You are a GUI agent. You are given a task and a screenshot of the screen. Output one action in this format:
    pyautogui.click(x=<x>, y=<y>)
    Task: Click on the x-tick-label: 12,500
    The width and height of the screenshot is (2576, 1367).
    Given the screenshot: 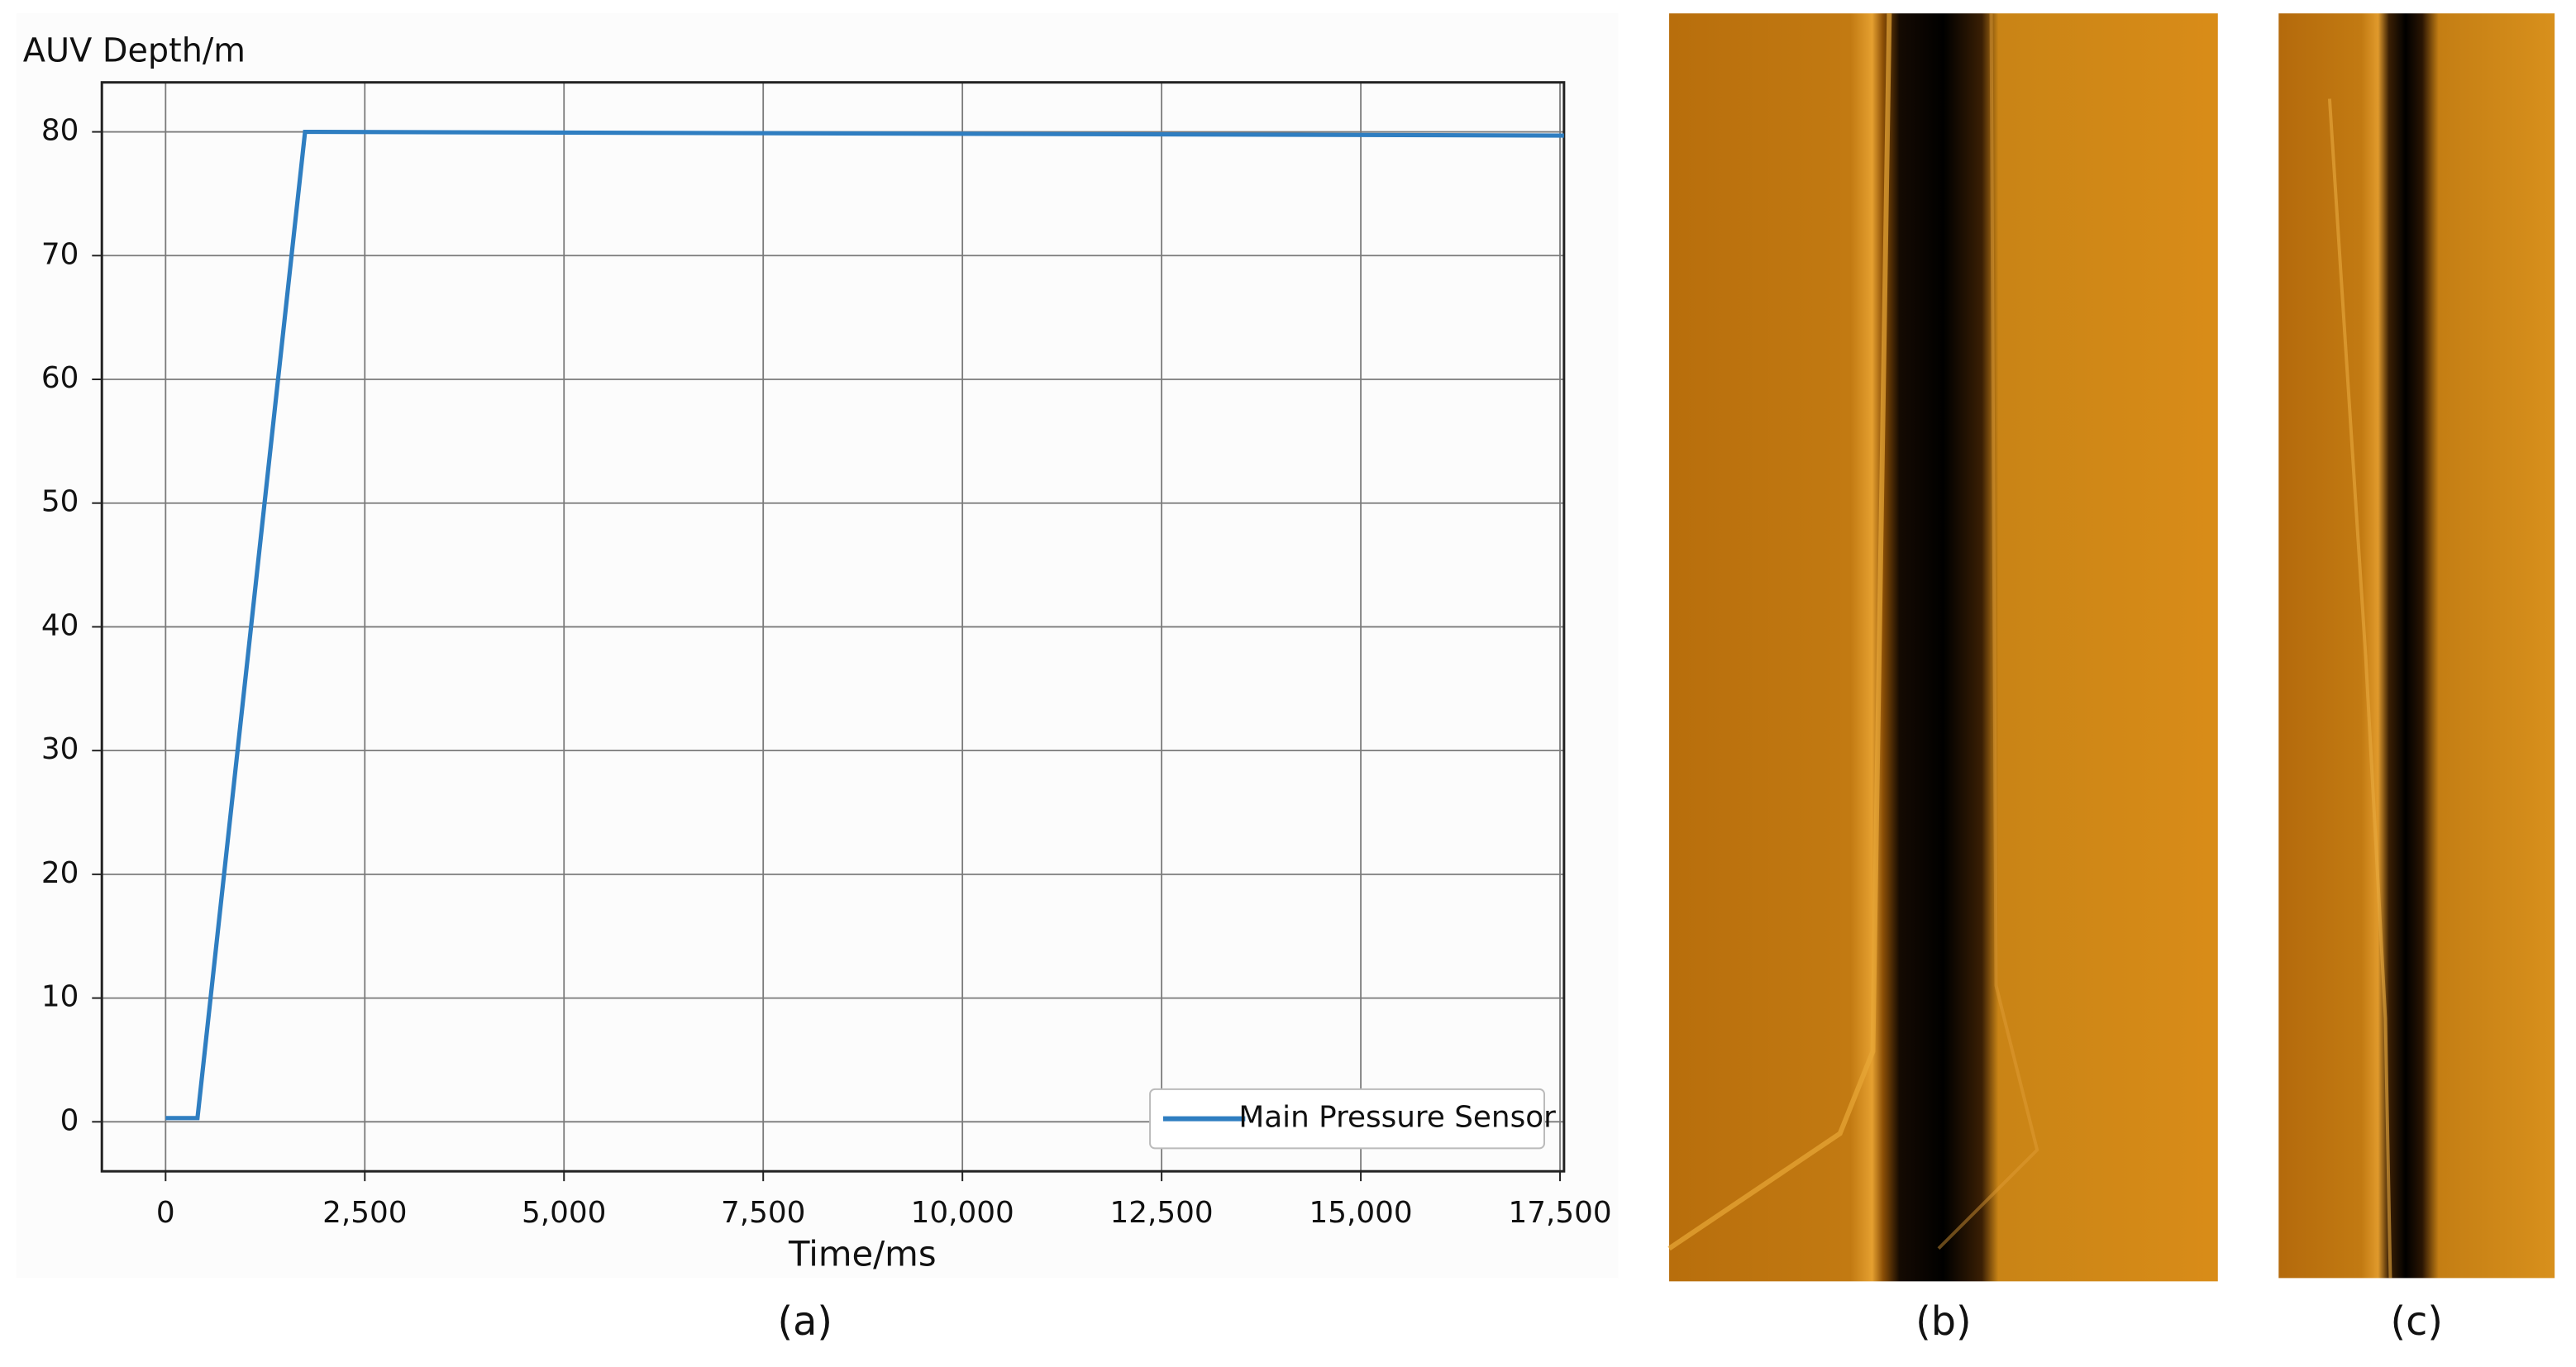 What is the action you would take?
    pyautogui.click(x=1162, y=1213)
    